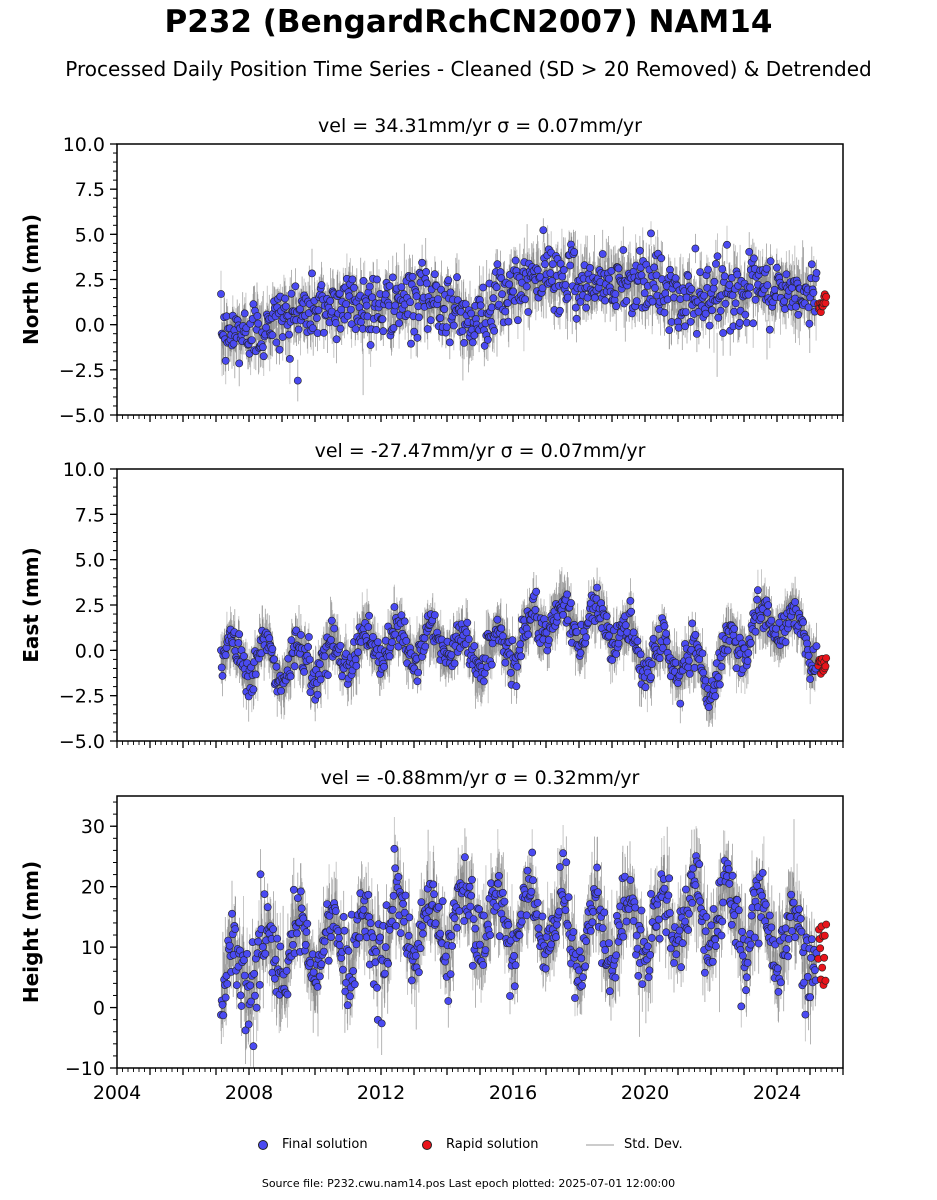 The height and width of the screenshot is (1200, 937). I want to click on x-tick-label: 2020, so click(645, 1093).